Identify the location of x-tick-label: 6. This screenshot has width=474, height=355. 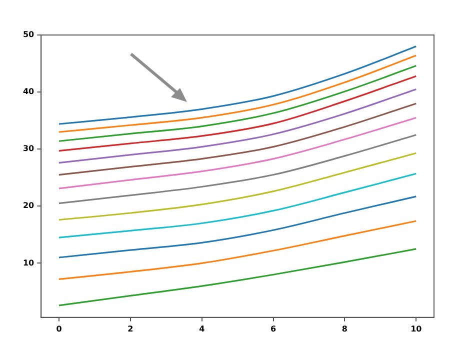
(273, 329).